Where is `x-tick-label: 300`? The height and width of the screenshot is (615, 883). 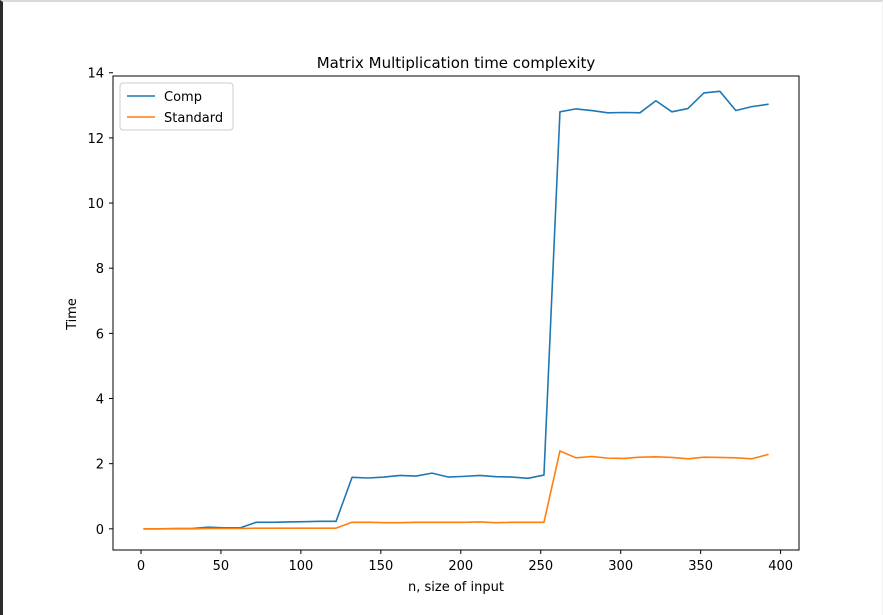 x-tick-label: 300 is located at coordinates (620, 566).